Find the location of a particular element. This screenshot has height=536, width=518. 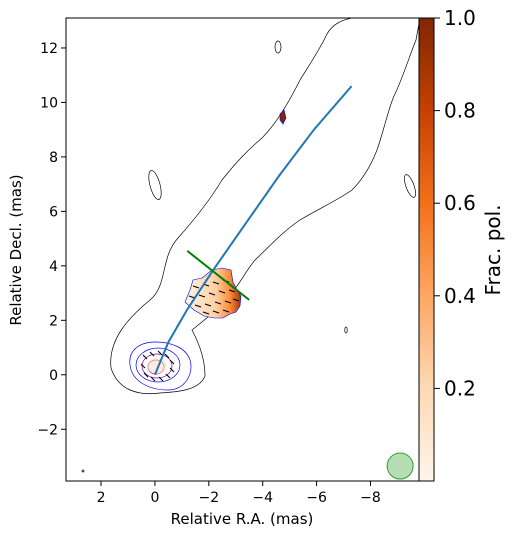

y-tick-label: 12 is located at coordinates (49, 49).